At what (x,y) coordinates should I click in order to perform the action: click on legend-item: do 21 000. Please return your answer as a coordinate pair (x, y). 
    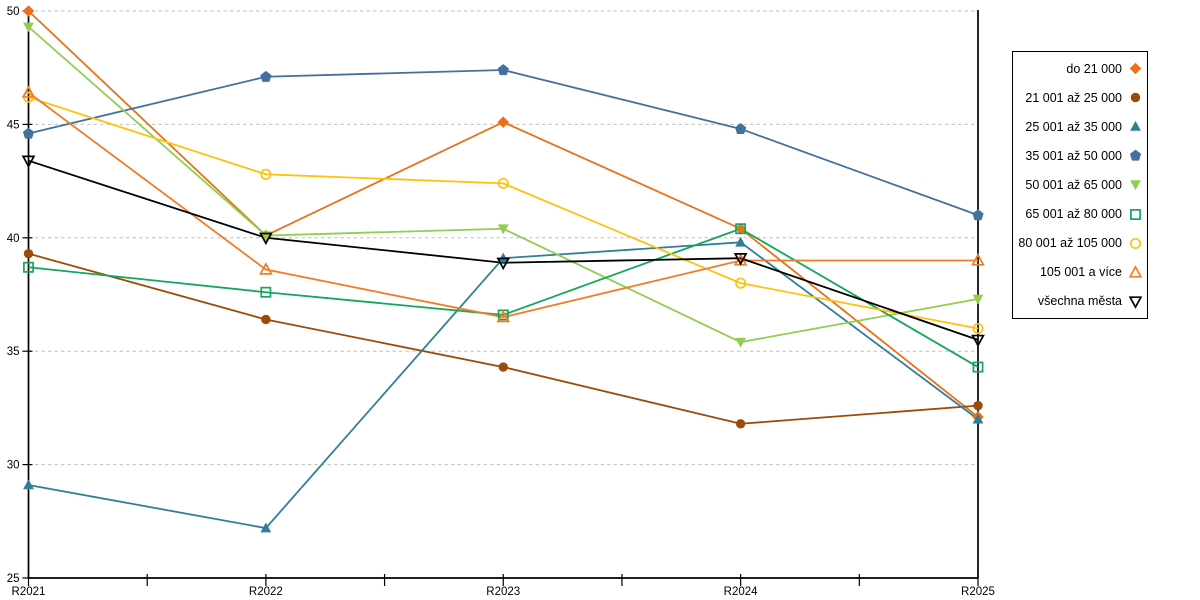
    Looking at the image, I should click on (1079, 69).